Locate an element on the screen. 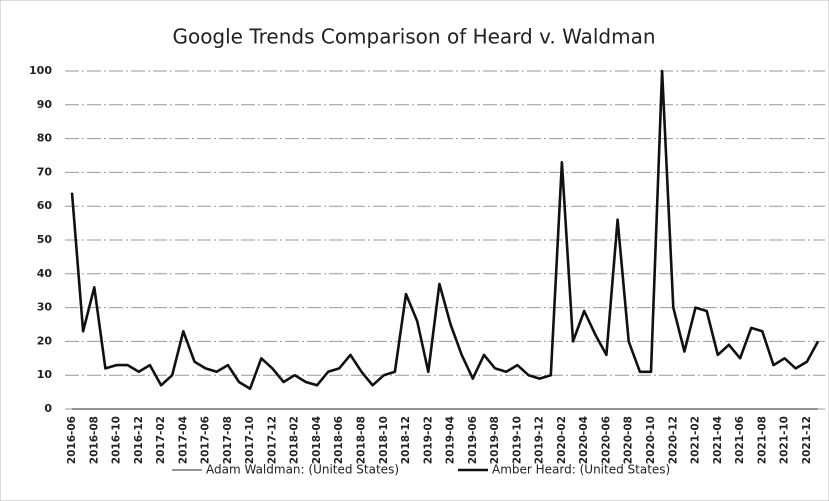 The width and height of the screenshot is (829, 501). x-tick-label: 2019-12 is located at coordinates (540, 440).